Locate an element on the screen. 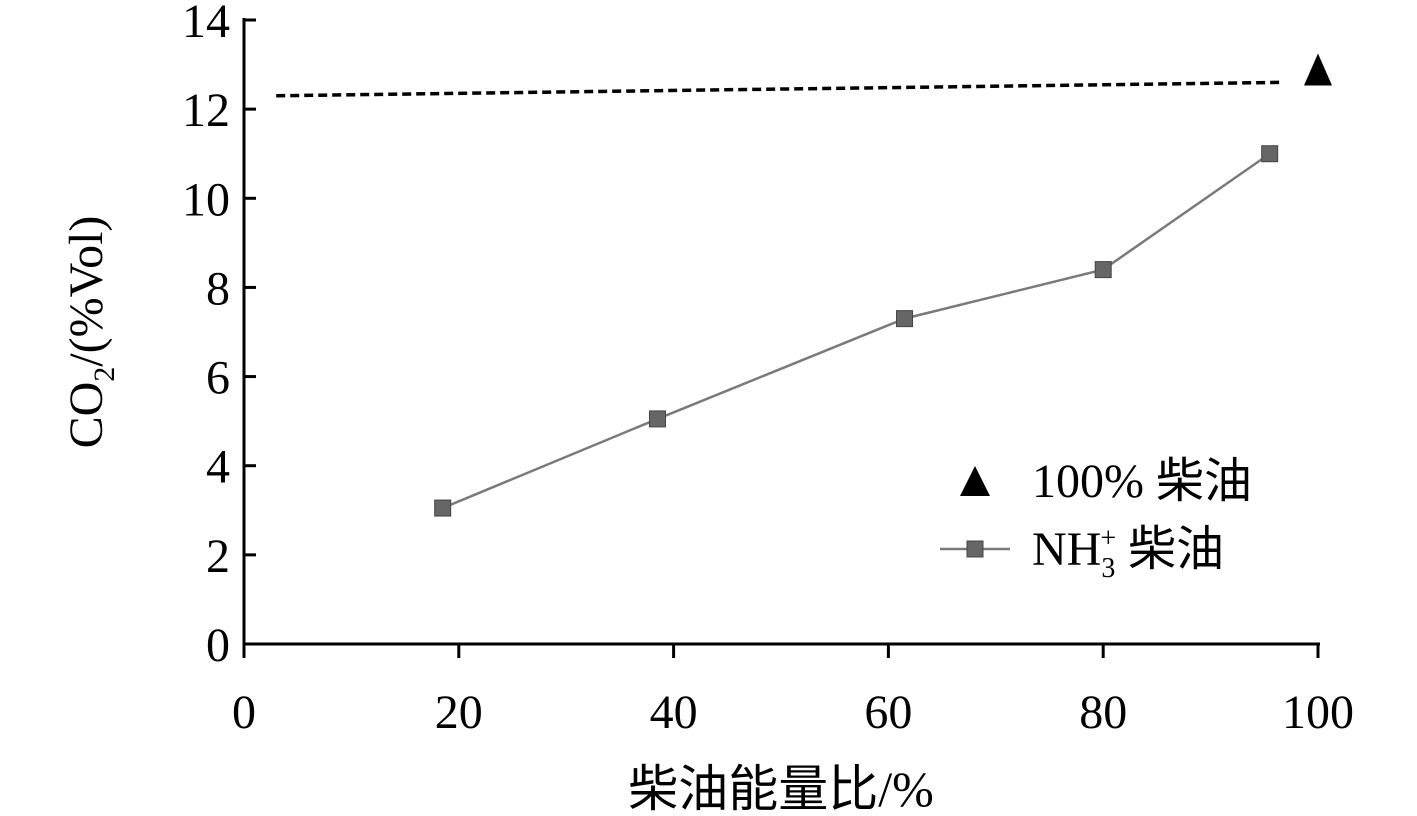  legend: 100% 柴油 NH3+ 柴油 is located at coordinates (1096, 519).